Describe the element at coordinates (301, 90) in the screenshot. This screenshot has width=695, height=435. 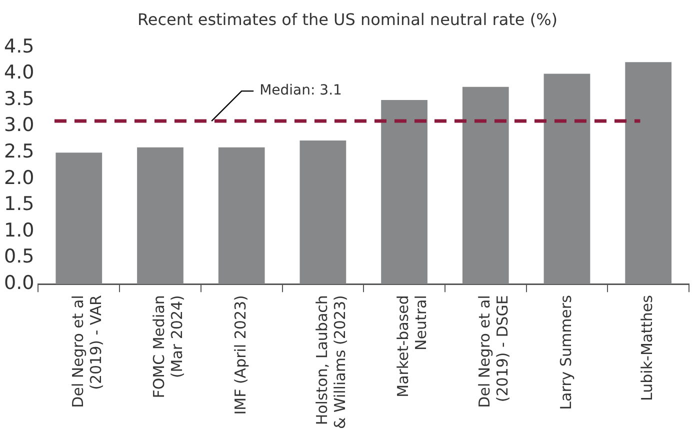
I see `ref-line-label: Median: 3.1` at that location.